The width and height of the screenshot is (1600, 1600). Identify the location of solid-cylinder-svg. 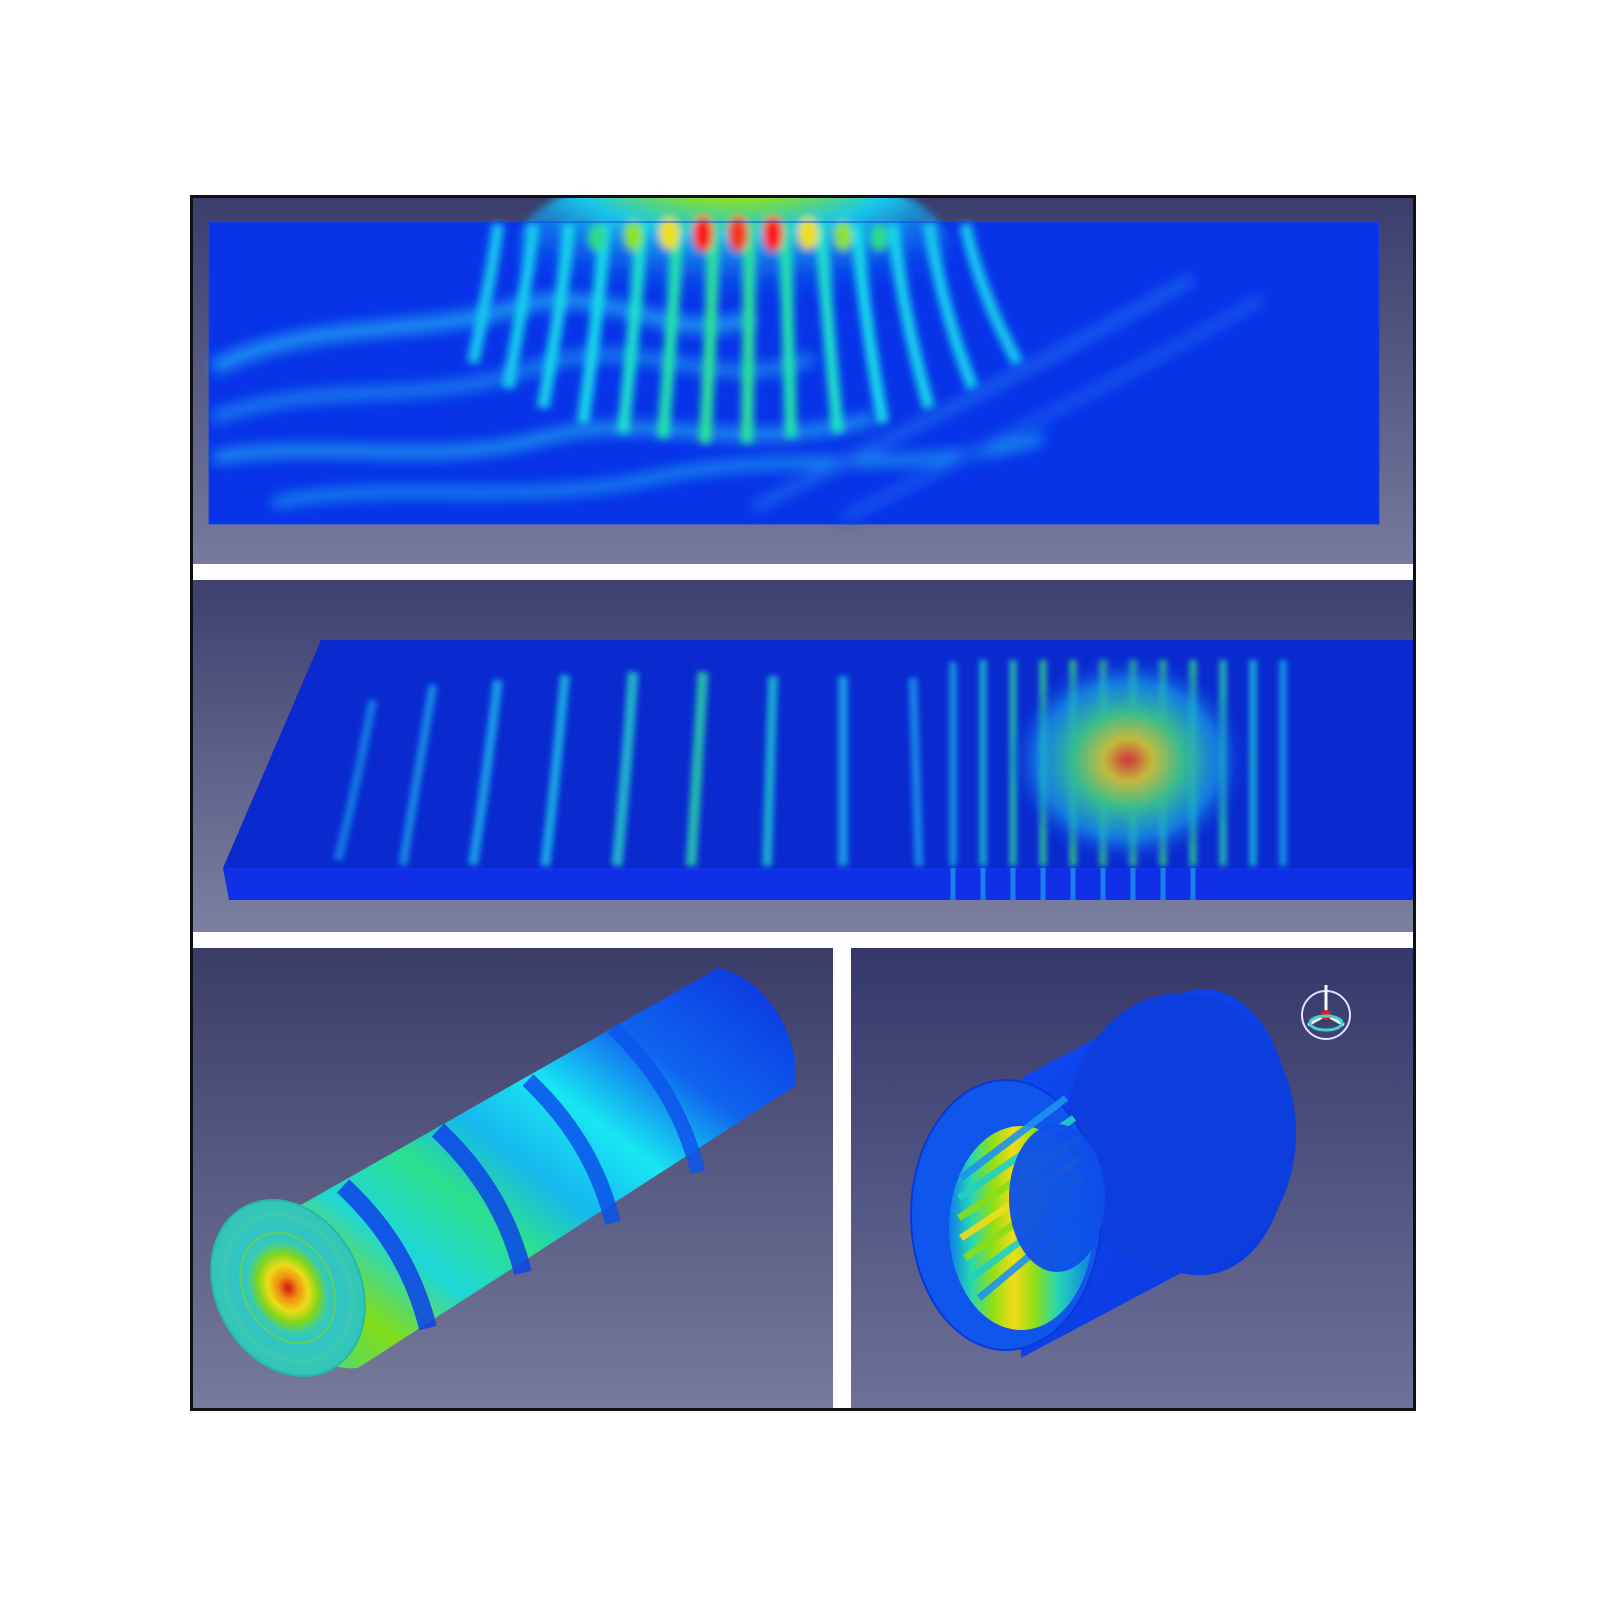
(513, 1178).